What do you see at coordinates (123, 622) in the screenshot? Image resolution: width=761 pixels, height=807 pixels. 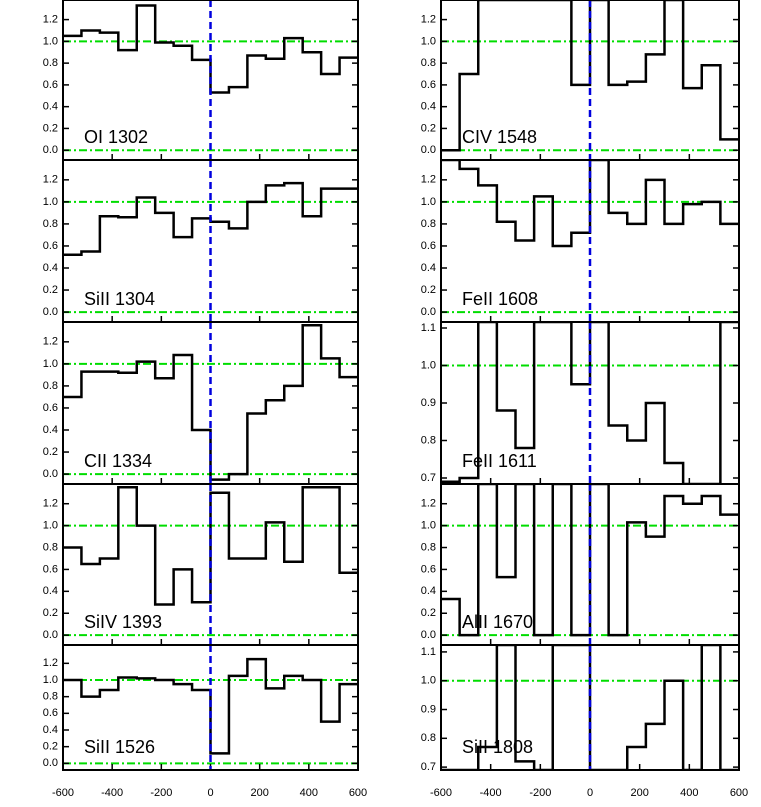 I see `ion-label: SiIV 1393` at bounding box center [123, 622].